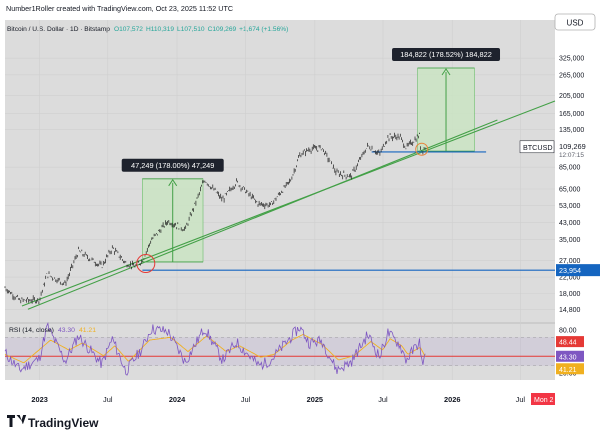 The image size is (600, 442). Describe the element at coordinates (571, 75) in the screenshot. I see `price-tick-label: 265,000` at that location.